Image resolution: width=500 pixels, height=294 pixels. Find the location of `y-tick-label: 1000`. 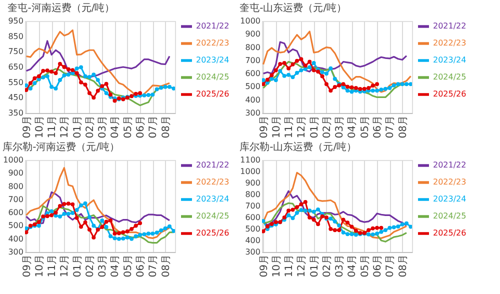

y-tick-label: 1000 is located at coordinates (250, 21).